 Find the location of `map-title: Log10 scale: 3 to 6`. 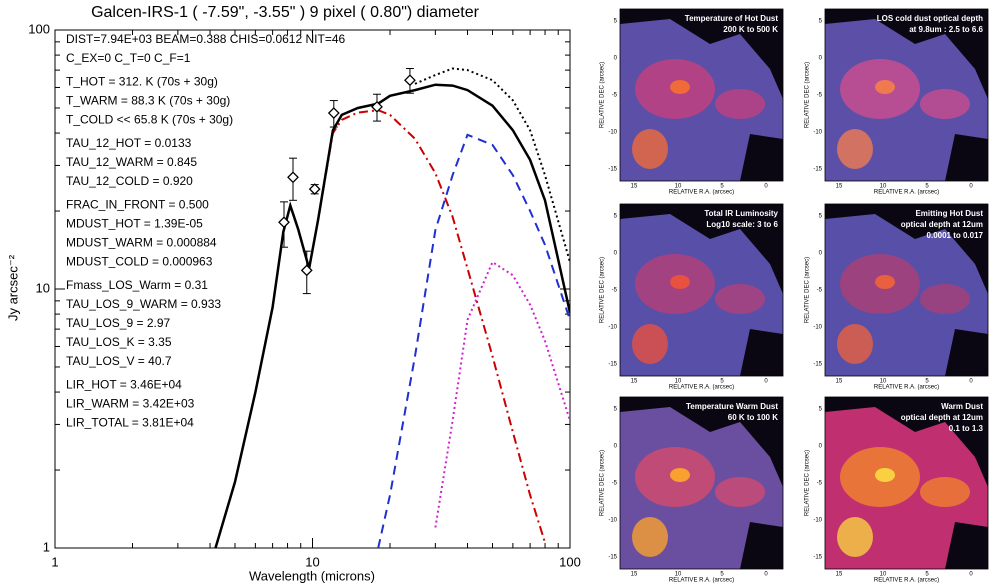

map-title: Log10 scale: 3 to 6 is located at coordinates (742, 224).